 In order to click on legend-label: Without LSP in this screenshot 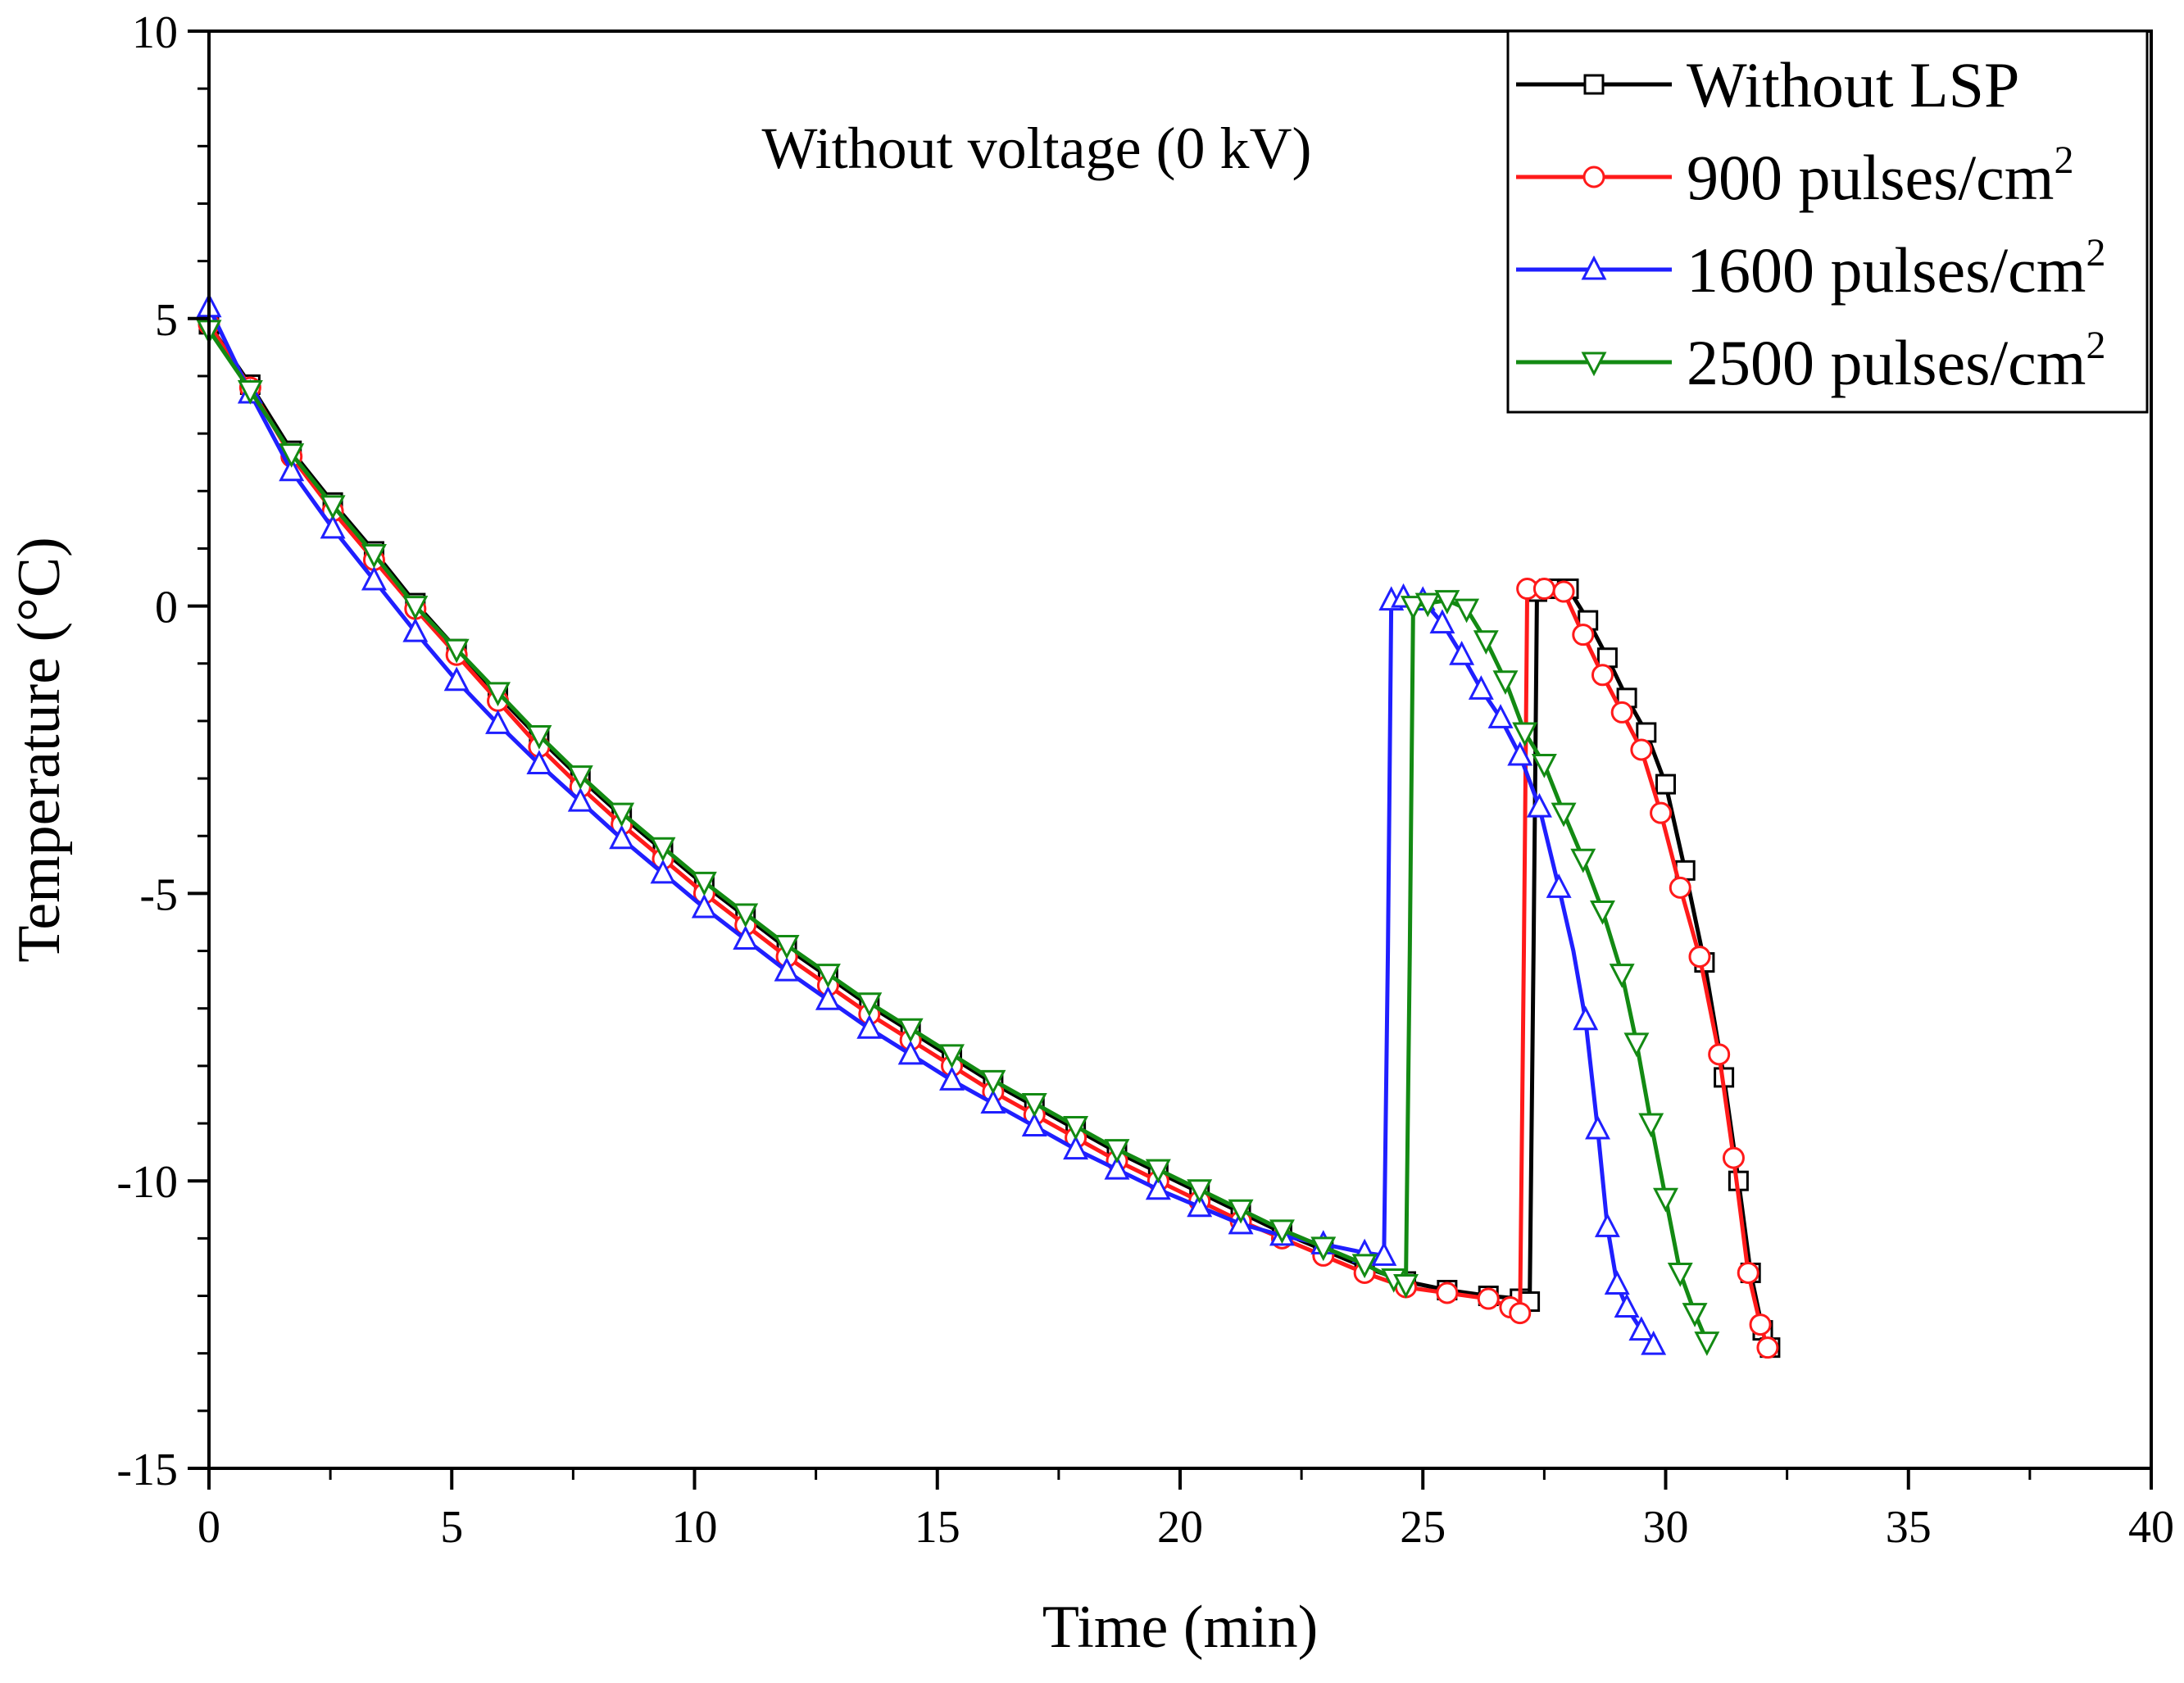, I will do `click(1853, 84)`.